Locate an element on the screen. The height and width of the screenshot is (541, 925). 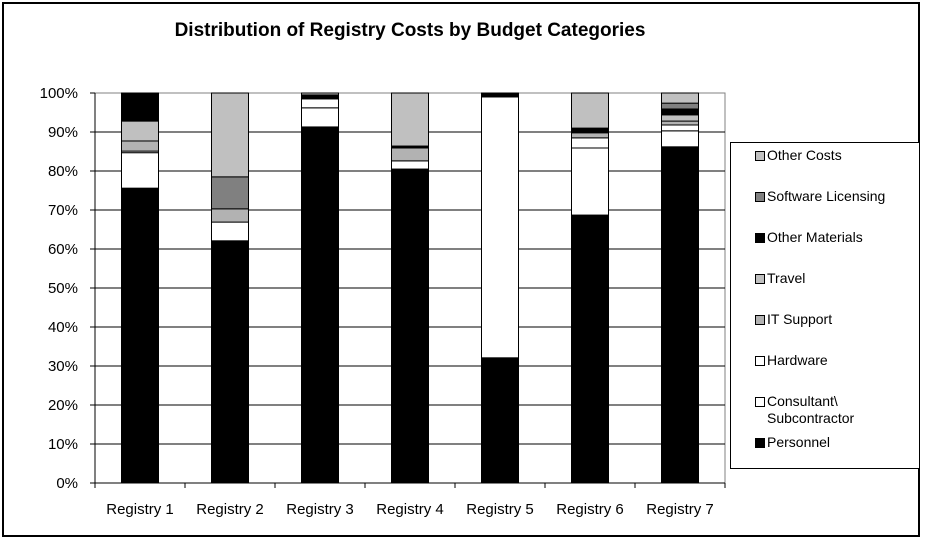
legend-label: Other Materials is located at coordinates (815, 237).